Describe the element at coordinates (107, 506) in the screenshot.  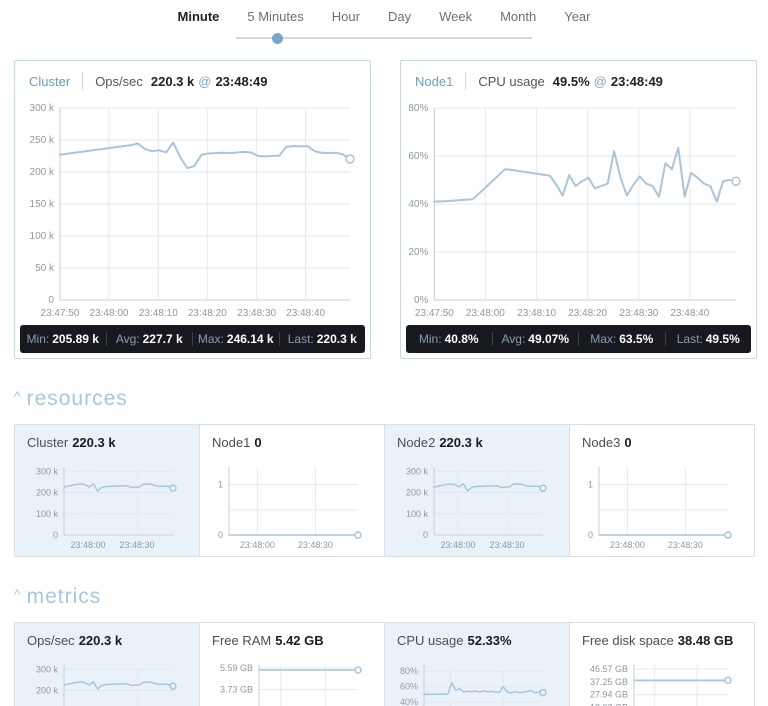
I see `cluster-sparkline: 300 k 200 k 100 k 0 23:48:00 23:48:30` at that location.